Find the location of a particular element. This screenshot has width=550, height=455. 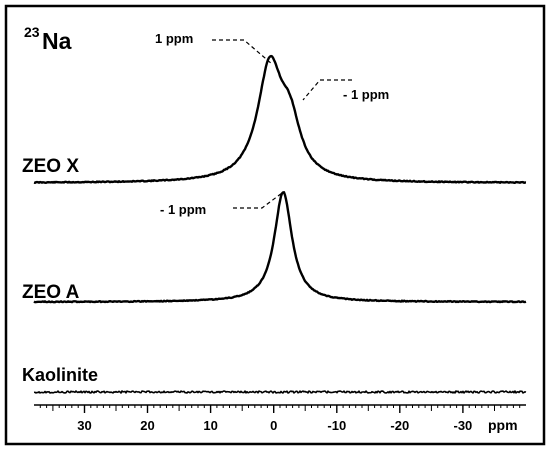

x-tick-label: 10 is located at coordinates (210, 425).